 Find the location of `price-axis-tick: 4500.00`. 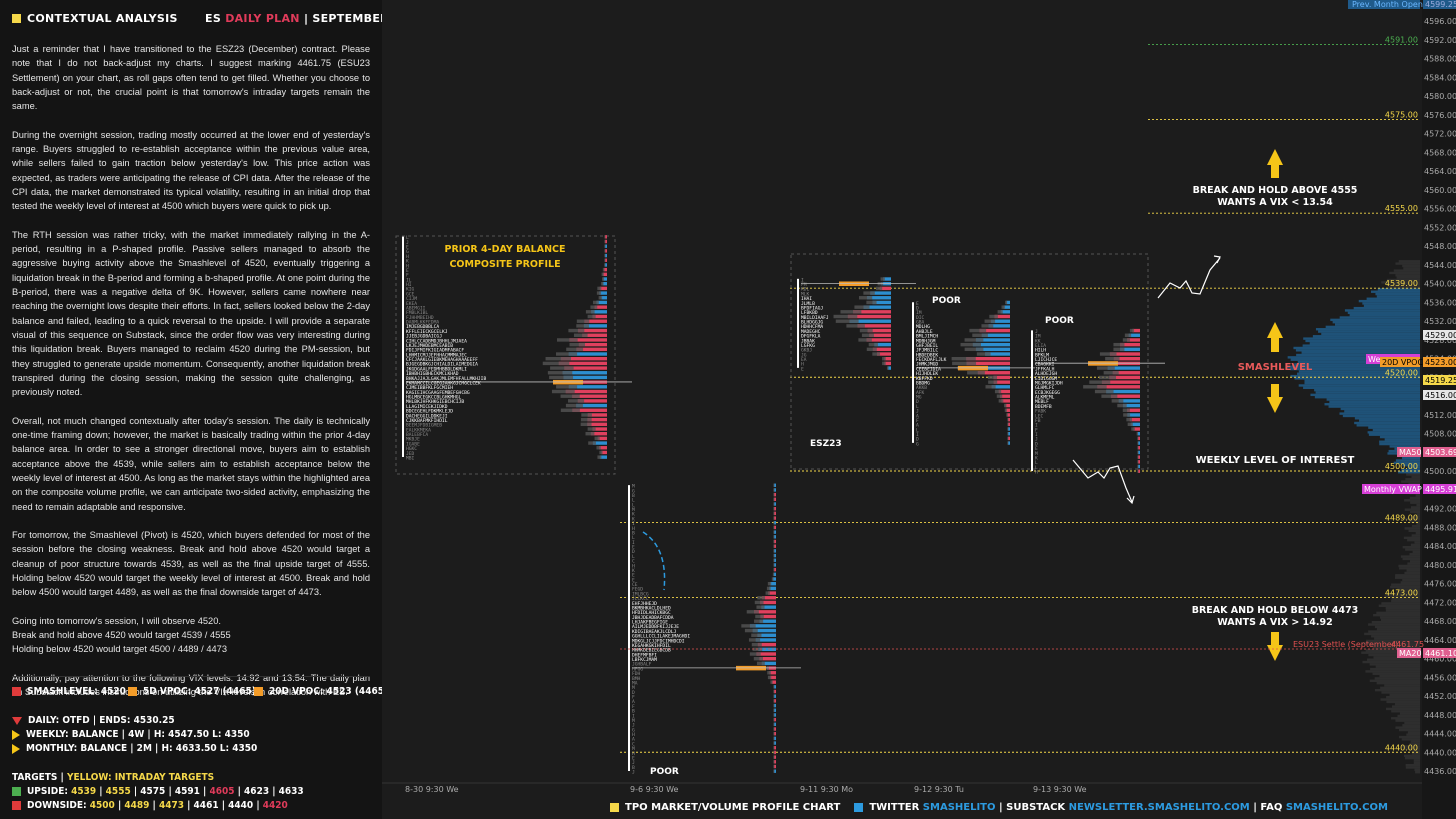

price-axis-tick: 4500.00 is located at coordinates (1440, 471).